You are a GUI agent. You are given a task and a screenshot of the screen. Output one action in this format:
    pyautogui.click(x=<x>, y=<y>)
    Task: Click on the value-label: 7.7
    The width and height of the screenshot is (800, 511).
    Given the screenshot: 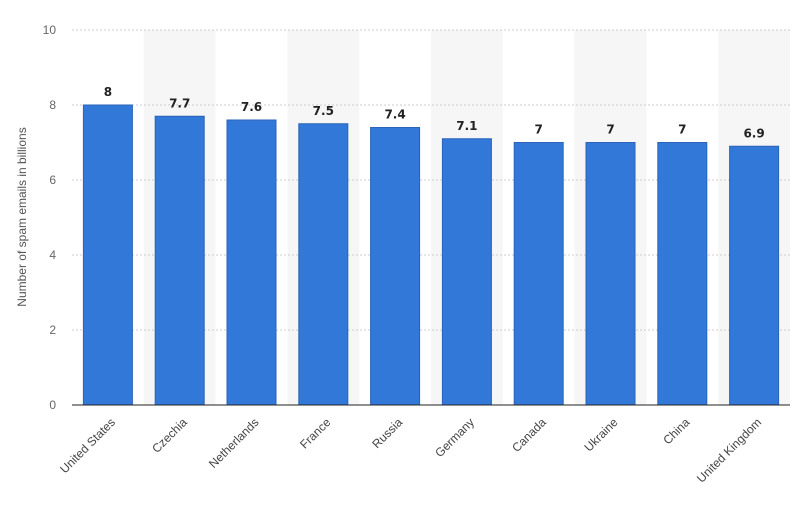 What is the action you would take?
    pyautogui.click(x=179, y=103)
    